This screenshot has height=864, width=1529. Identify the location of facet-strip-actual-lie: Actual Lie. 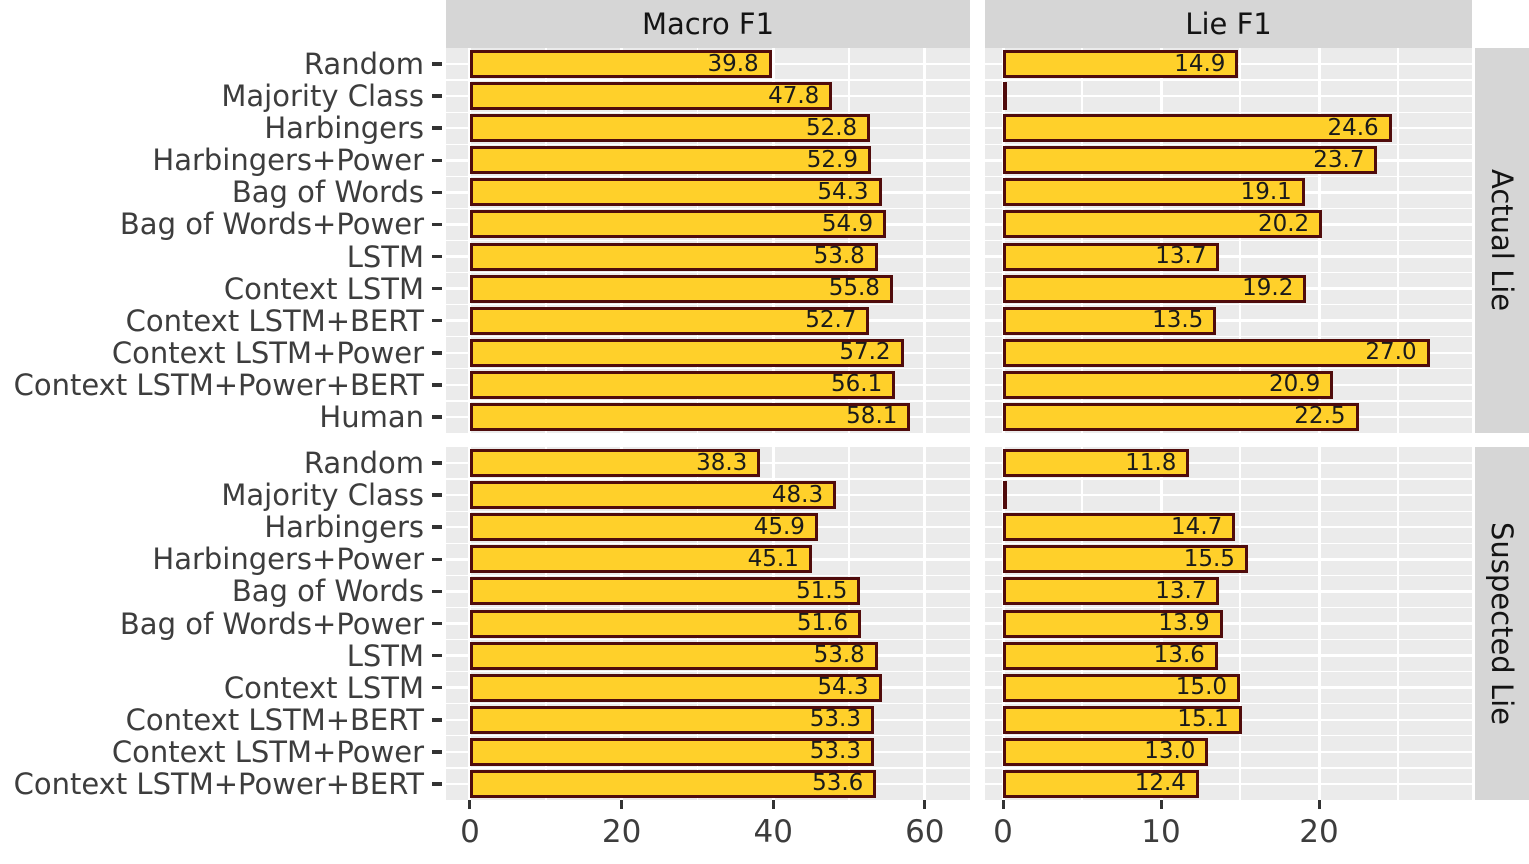
(1502, 240).